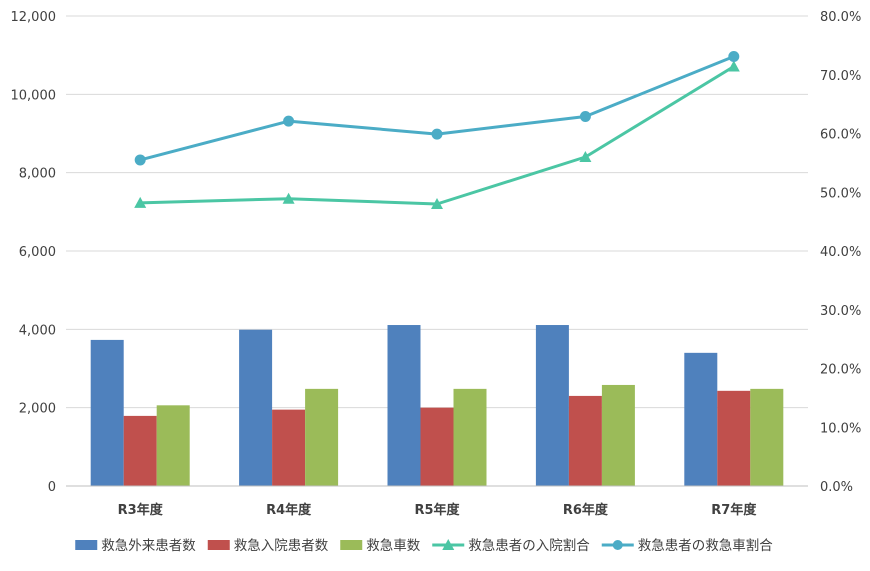 This screenshot has height=571, width=870. I want to click on y-left-tick-label: 10,000, so click(34, 95).